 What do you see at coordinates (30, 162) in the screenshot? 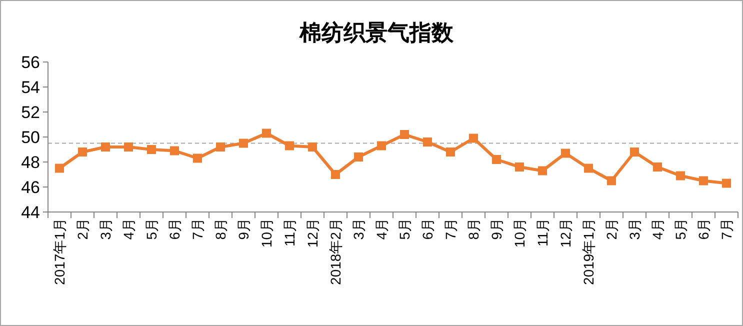
I see `y-tick-label: 48` at bounding box center [30, 162].